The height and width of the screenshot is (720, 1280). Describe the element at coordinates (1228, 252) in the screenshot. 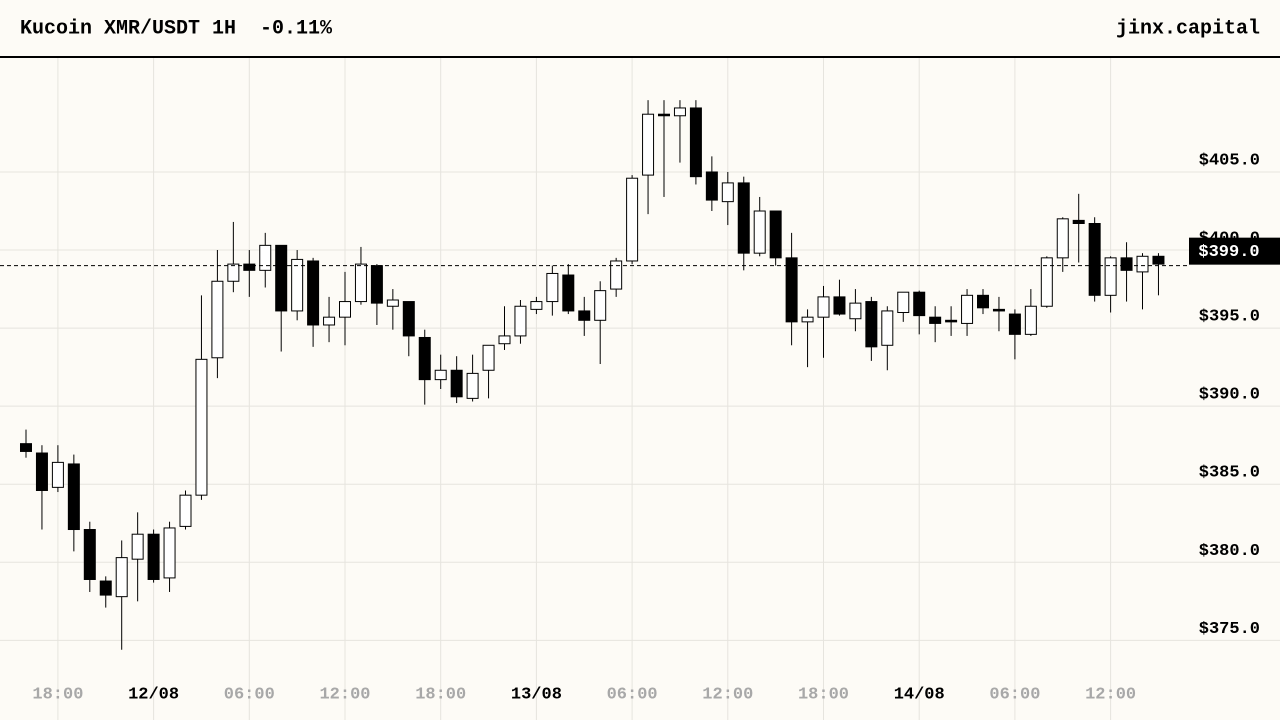

I see `last-price-label: $399.0` at that location.